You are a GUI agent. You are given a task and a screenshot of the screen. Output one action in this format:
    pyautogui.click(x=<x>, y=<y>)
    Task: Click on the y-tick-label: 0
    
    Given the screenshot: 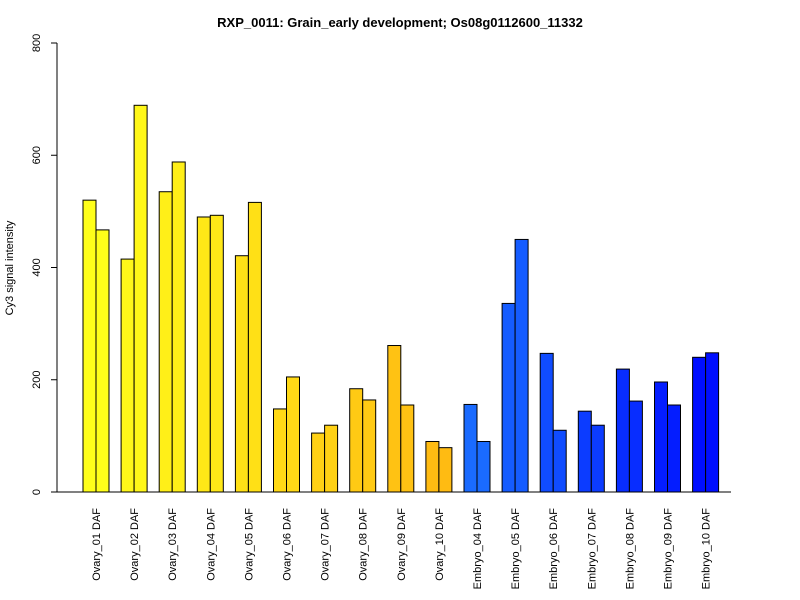 What is the action you would take?
    pyautogui.click(x=37, y=492)
    